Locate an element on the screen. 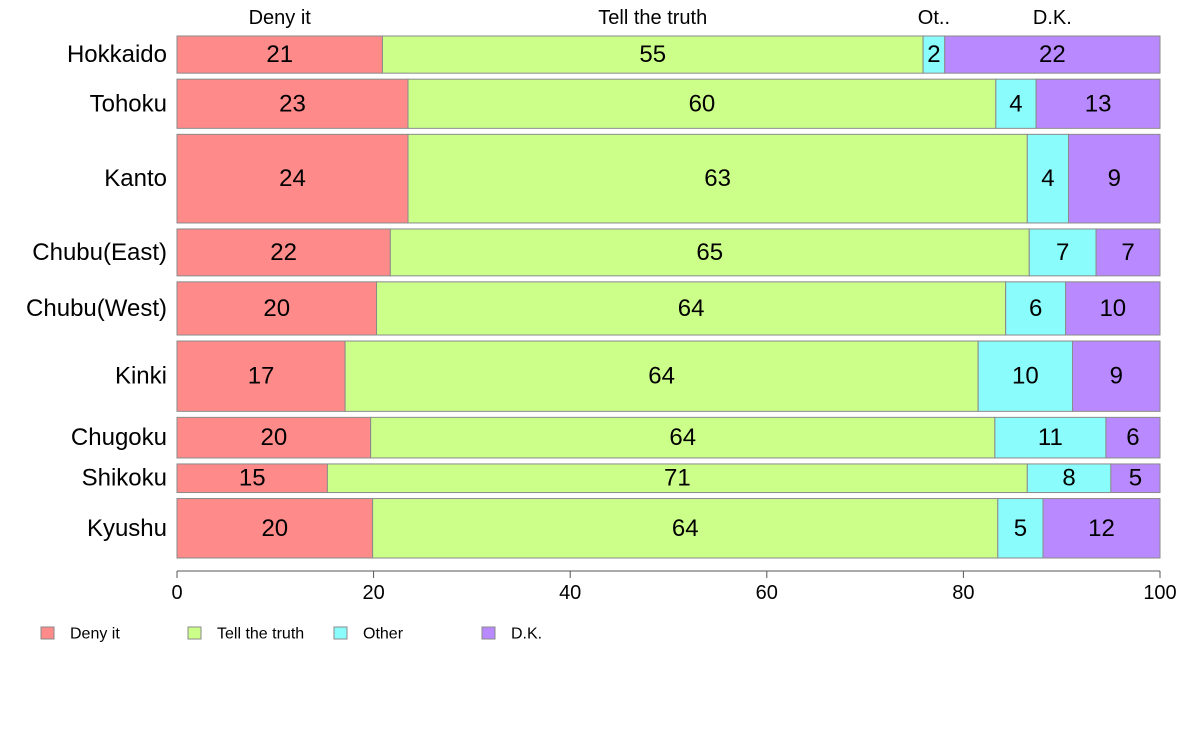  bar-segment-chubu-east-deny-it is located at coordinates (283, 252).